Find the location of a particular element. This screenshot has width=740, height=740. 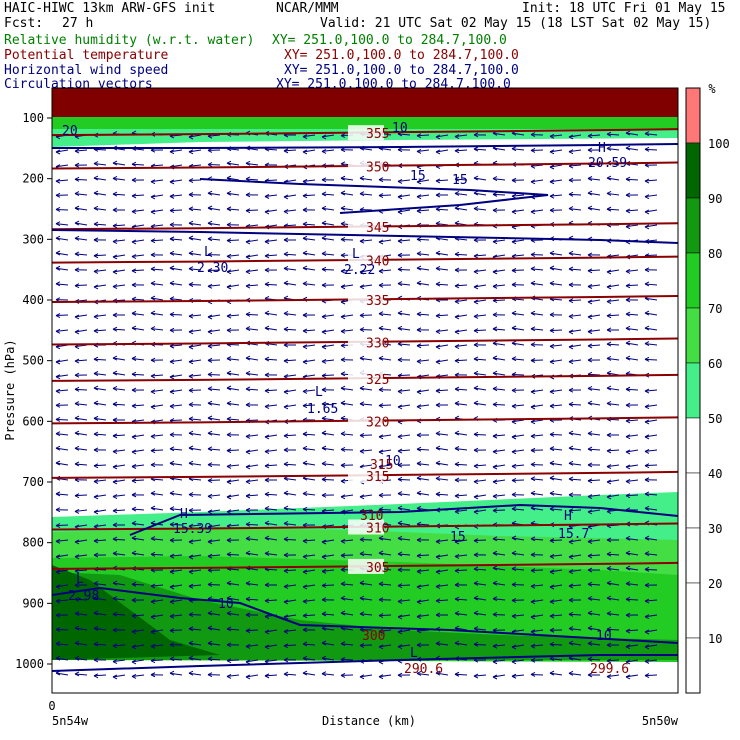

theta-contour is located at coordinates (365, 341).